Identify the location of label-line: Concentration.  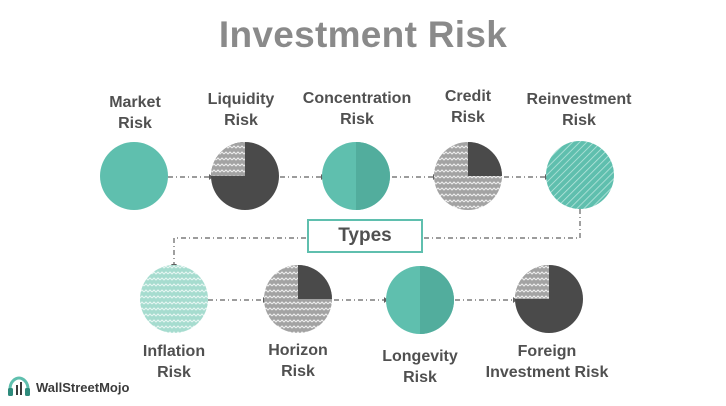
(357, 98).